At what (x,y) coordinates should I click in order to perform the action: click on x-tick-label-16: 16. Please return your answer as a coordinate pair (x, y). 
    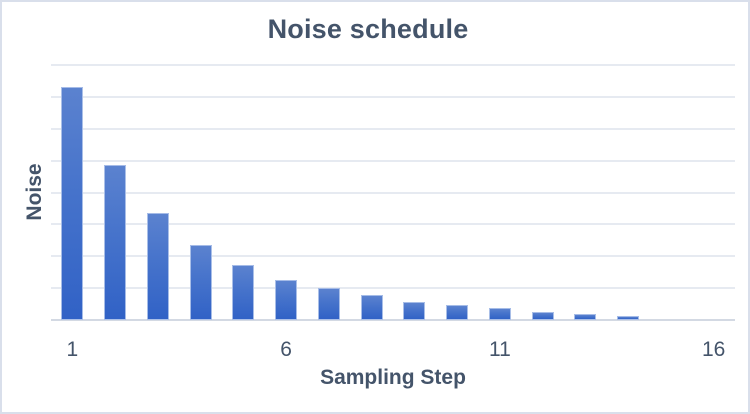
    Looking at the image, I should click on (713, 349).